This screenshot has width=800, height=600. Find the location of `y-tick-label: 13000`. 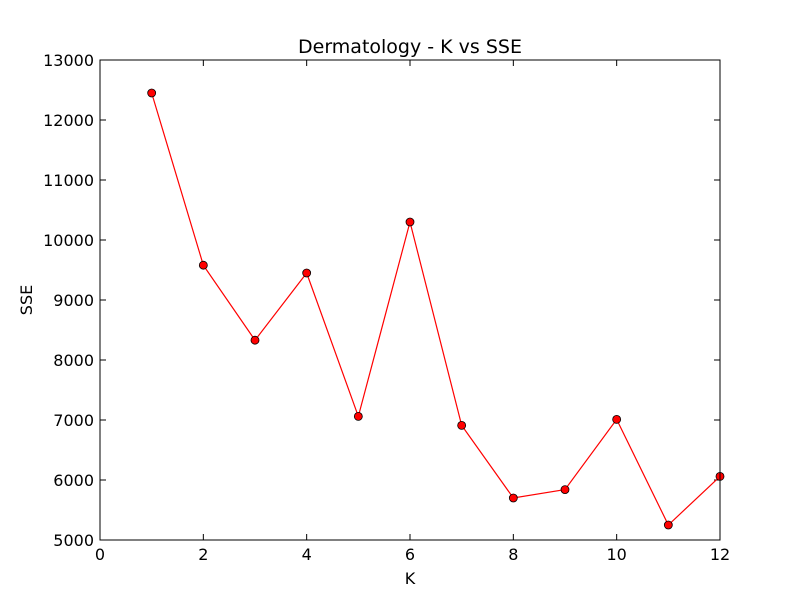

y-tick-label: 13000 is located at coordinates (68, 60).